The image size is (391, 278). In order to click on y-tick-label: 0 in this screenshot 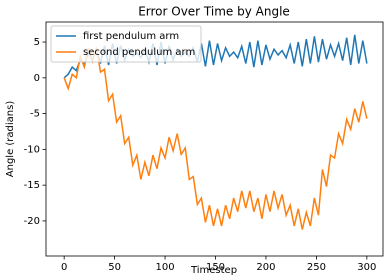, I will do `click(37, 78)`.